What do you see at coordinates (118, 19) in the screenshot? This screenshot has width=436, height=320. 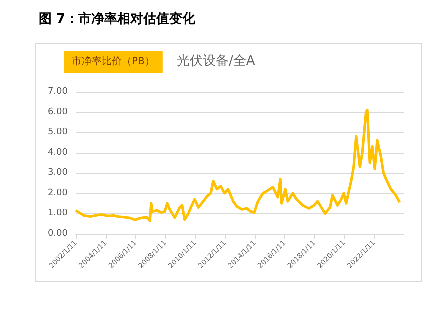 I see `chart-title: 图 7：市净率相对估值变化` at bounding box center [118, 19].